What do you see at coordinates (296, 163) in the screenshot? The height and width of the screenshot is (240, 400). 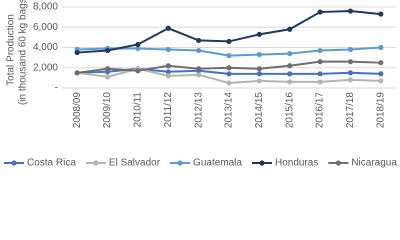 I see `legend-label: Honduras` at bounding box center [296, 163].